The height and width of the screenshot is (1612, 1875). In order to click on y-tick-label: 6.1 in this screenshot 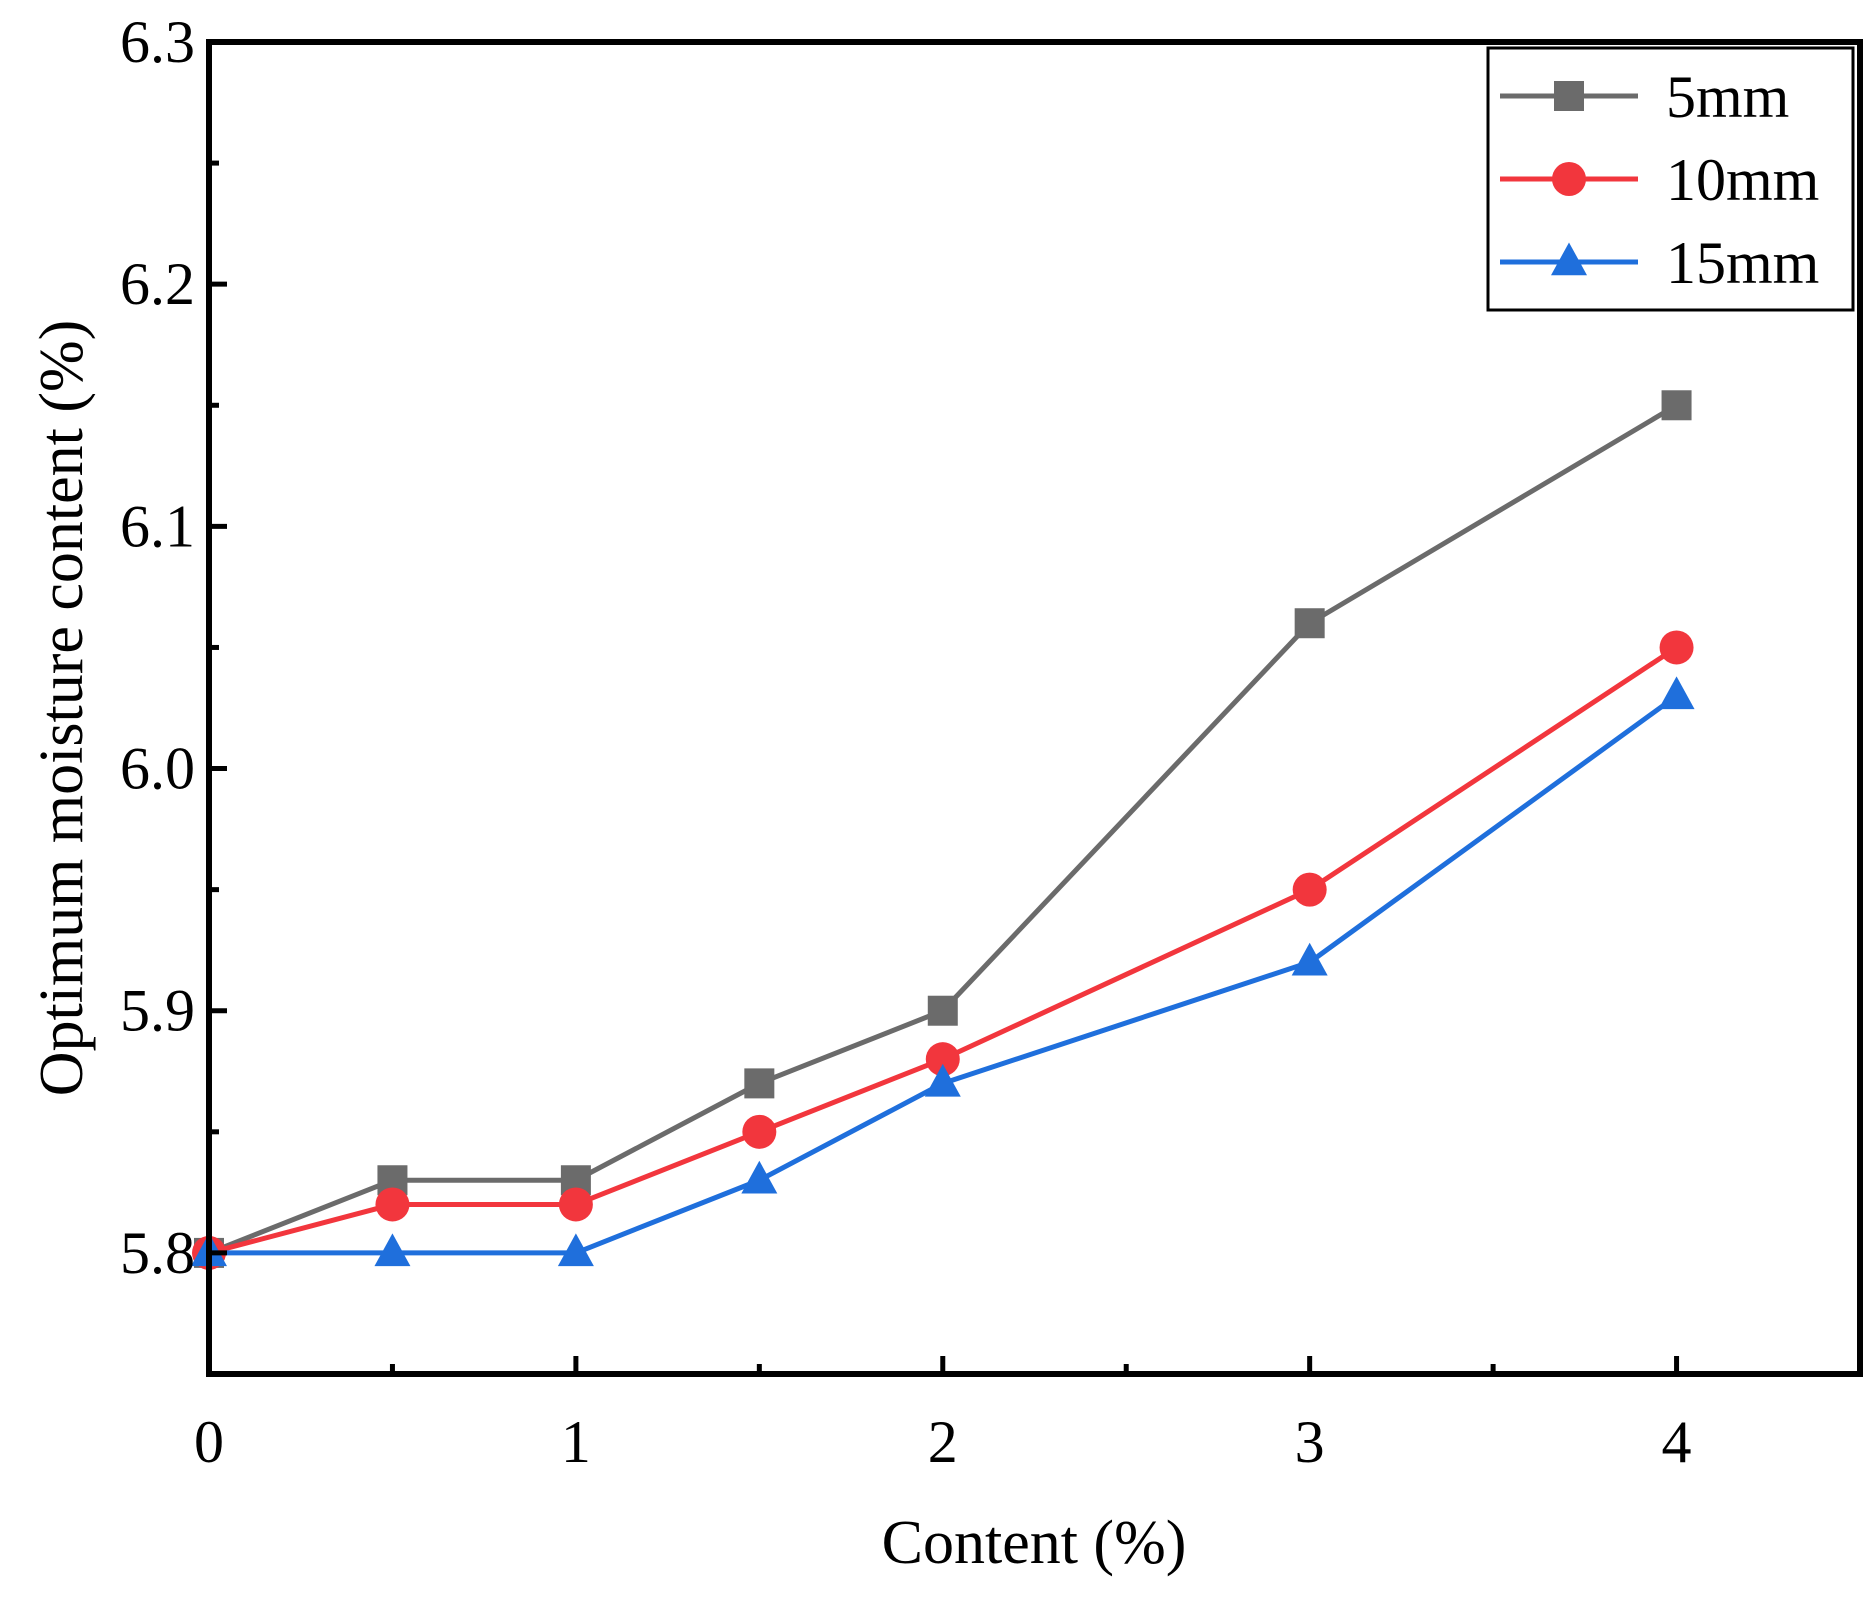, I will do `click(157, 526)`.